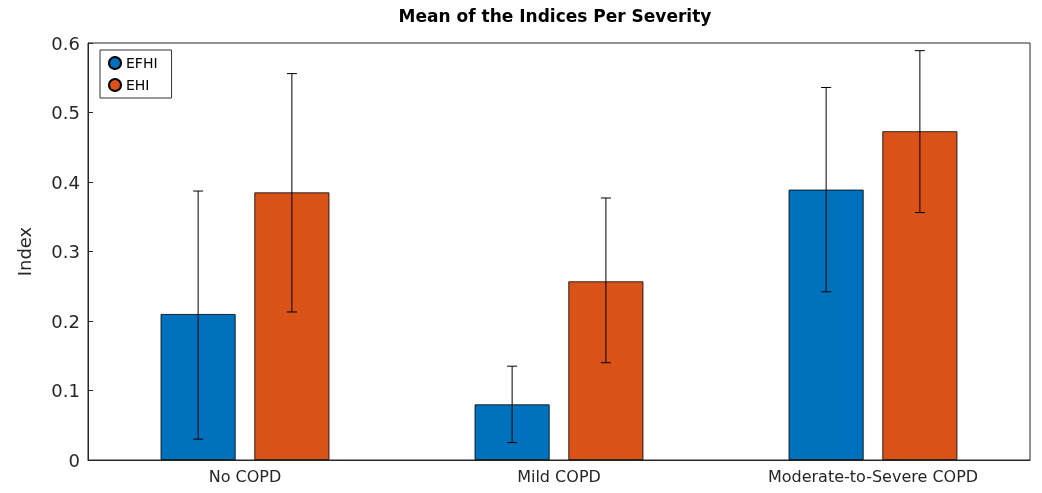 This screenshot has width=1042, height=493. What do you see at coordinates (74, 460) in the screenshot?
I see `y-tick-label: 0` at bounding box center [74, 460].